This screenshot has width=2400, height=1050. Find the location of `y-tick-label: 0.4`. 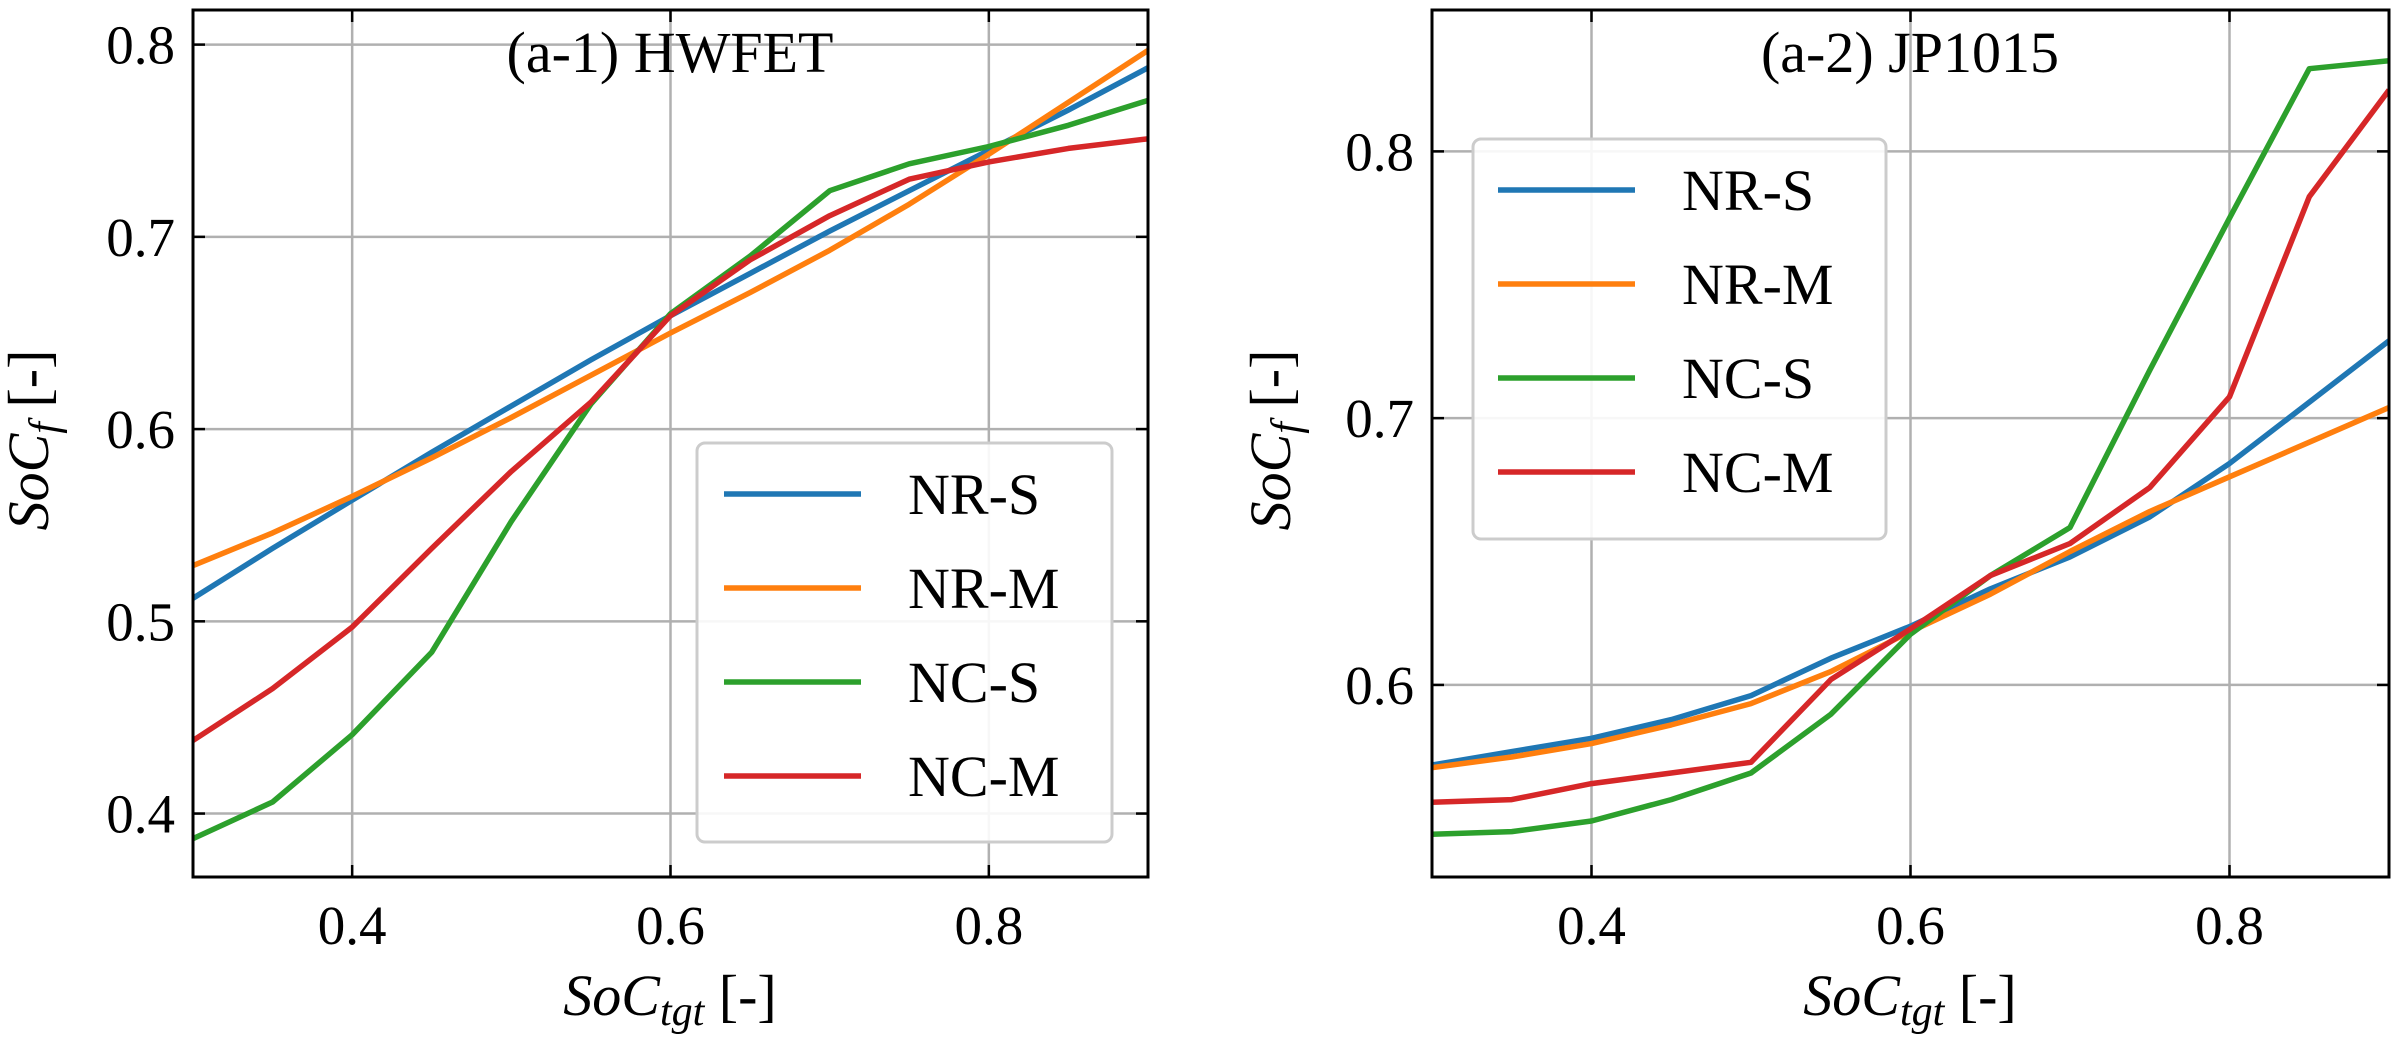

y-tick-label: 0.4 is located at coordinates (140, 814).